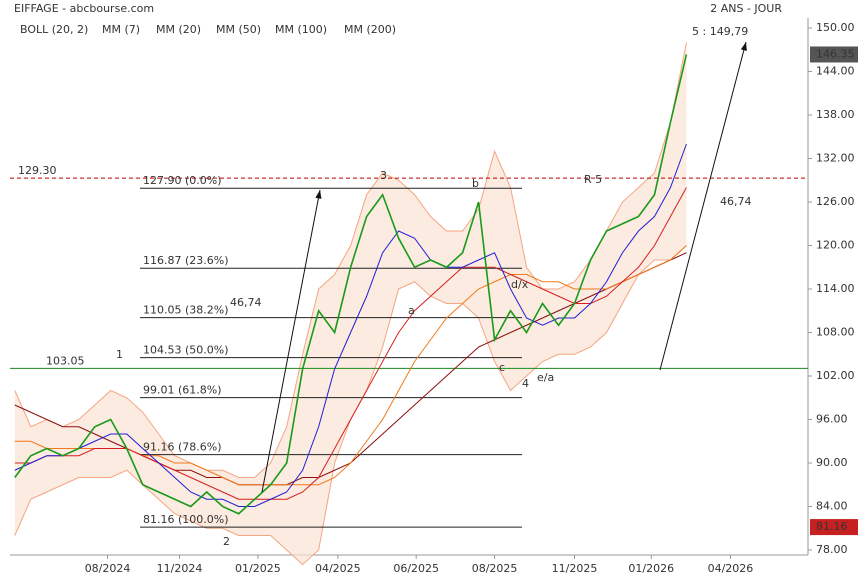 The width and height of the screenshot is (860, 580). I want to click on annotation: e/a, so click(545, 377).